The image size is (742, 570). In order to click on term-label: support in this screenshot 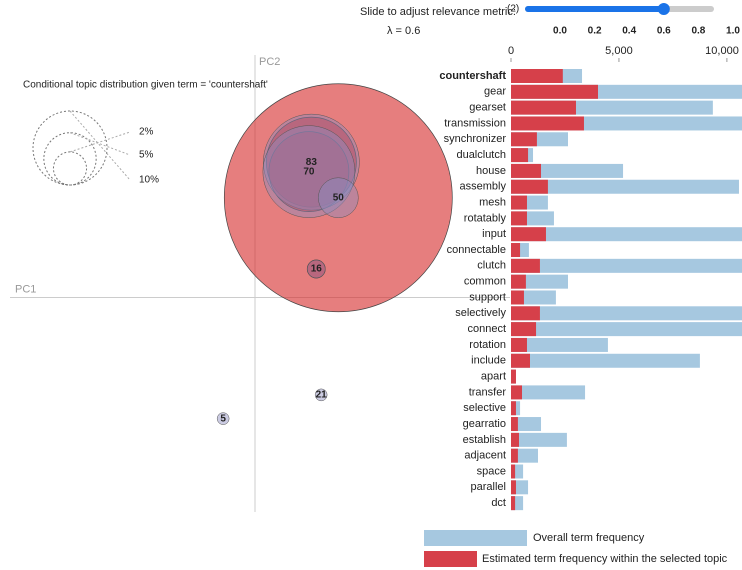, I will do `click(487, 297)`.